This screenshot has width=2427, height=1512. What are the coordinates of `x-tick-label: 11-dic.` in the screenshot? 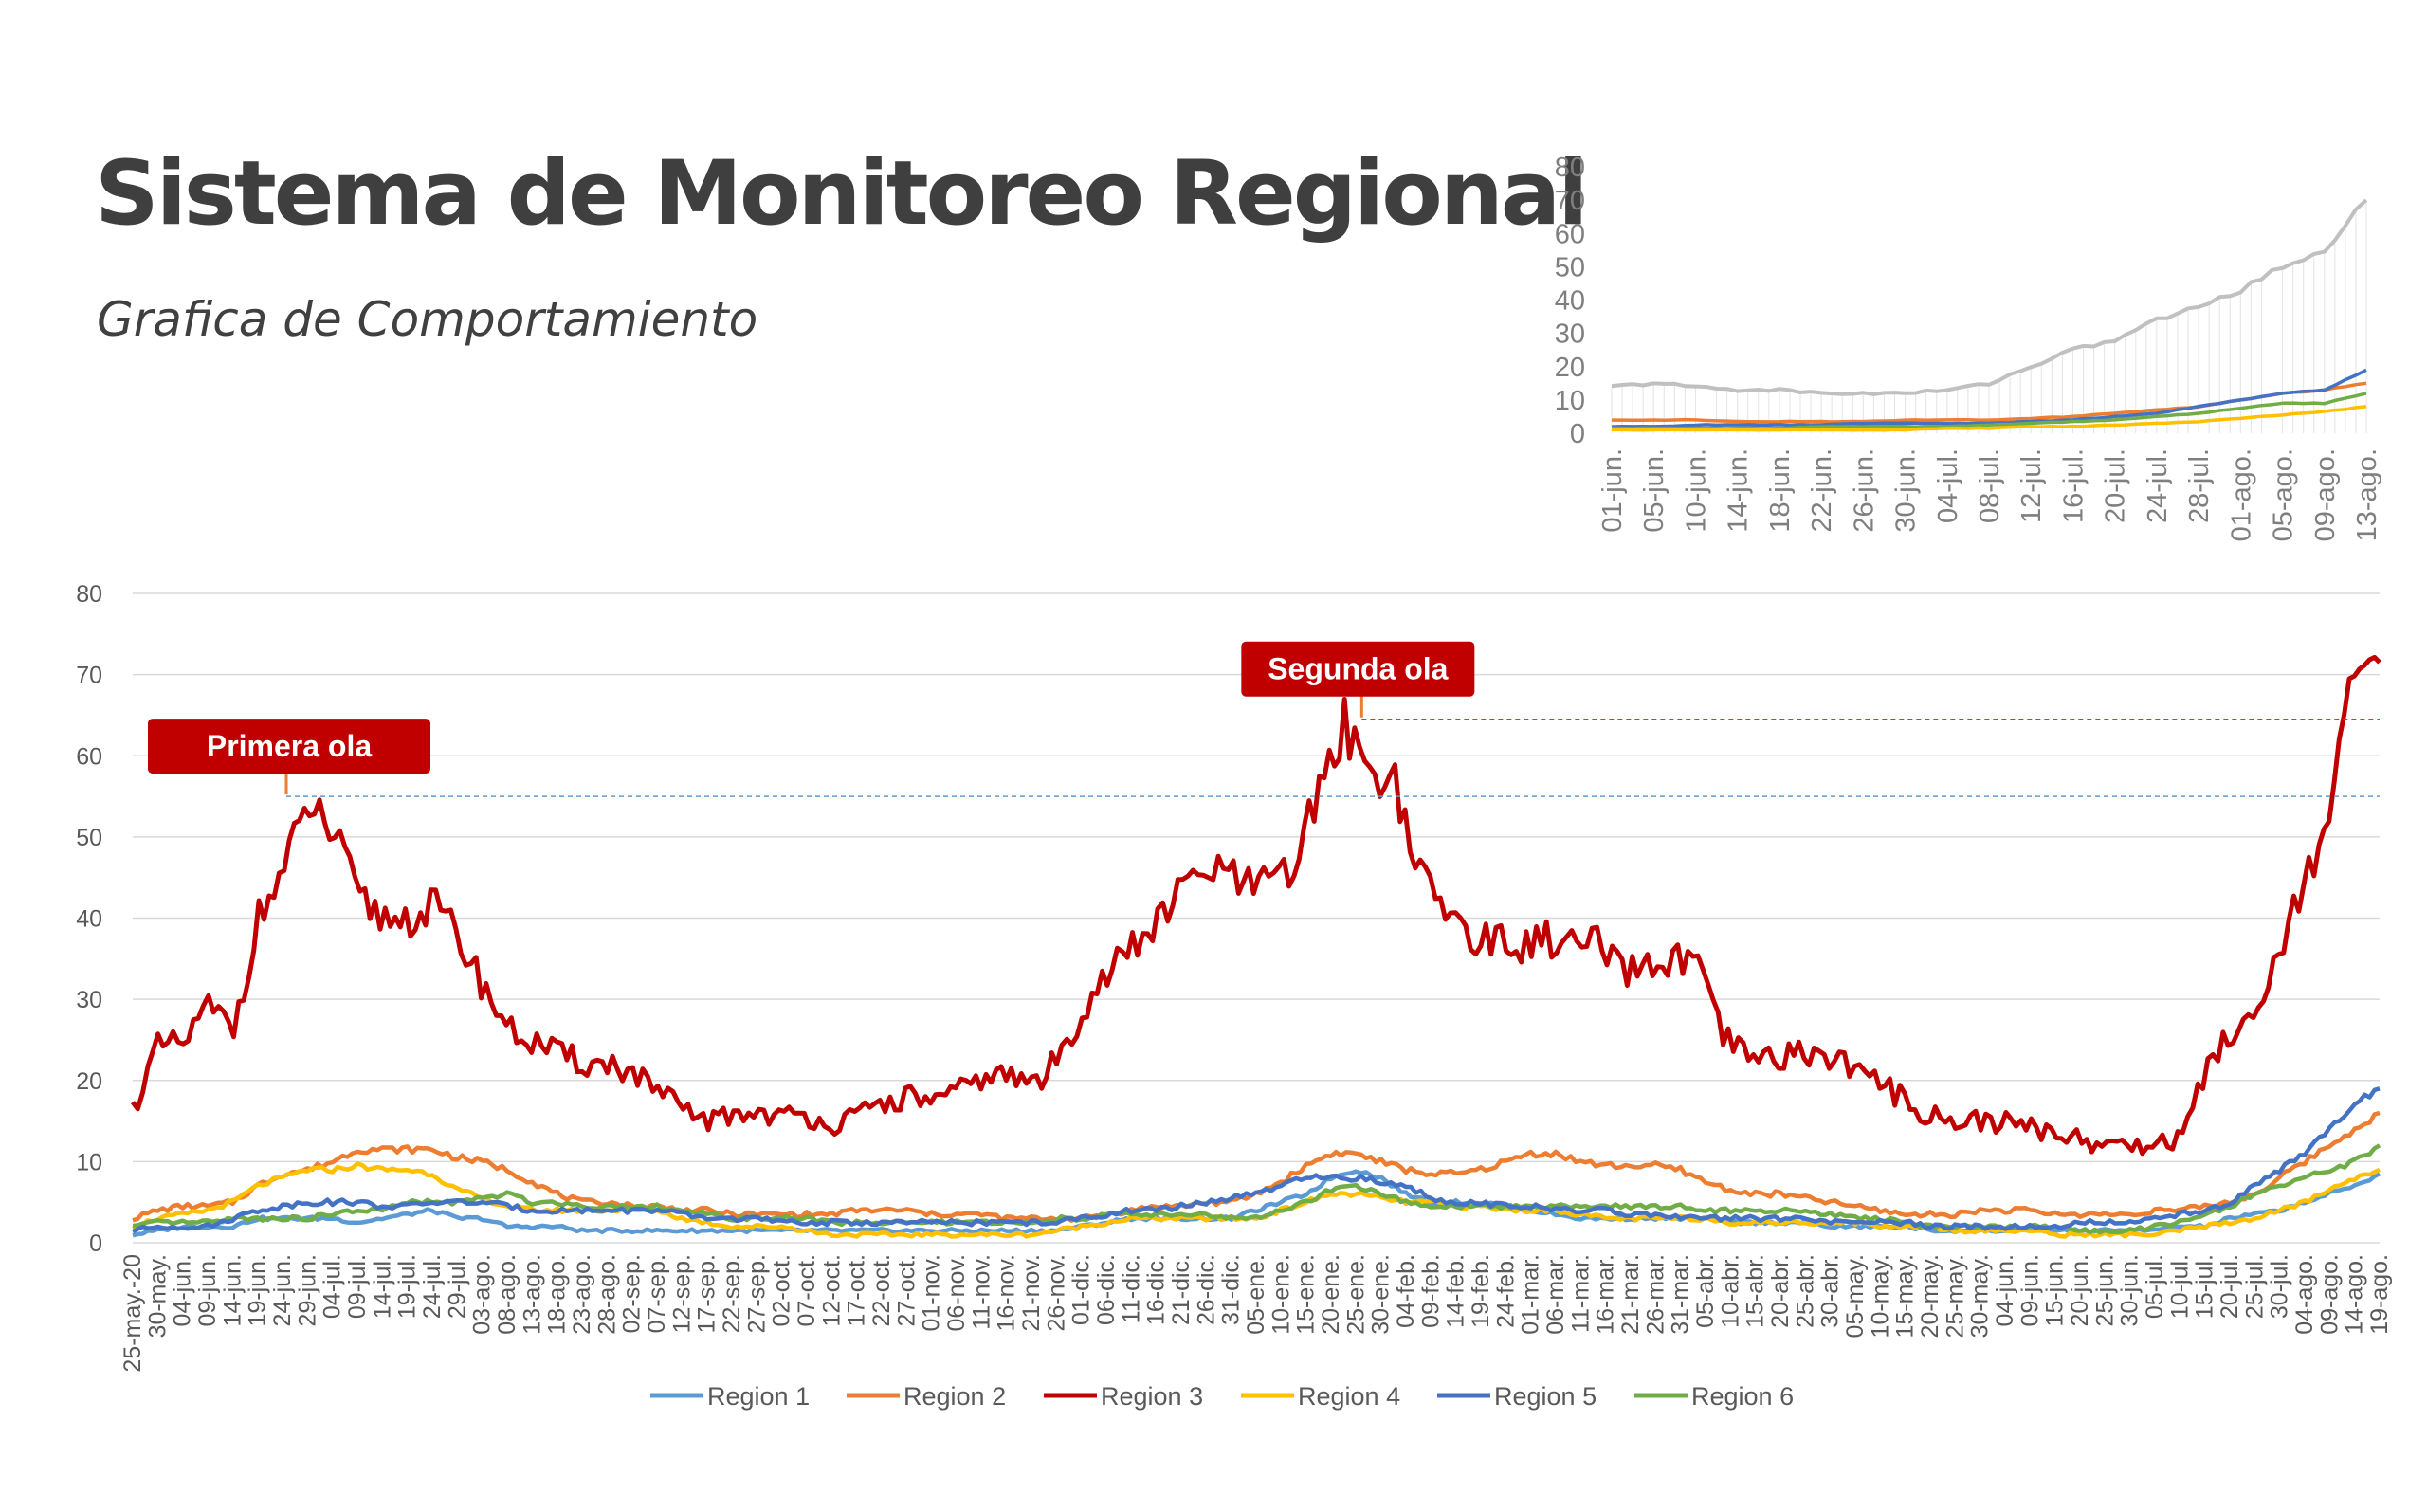 It's located at (1131, 1288).